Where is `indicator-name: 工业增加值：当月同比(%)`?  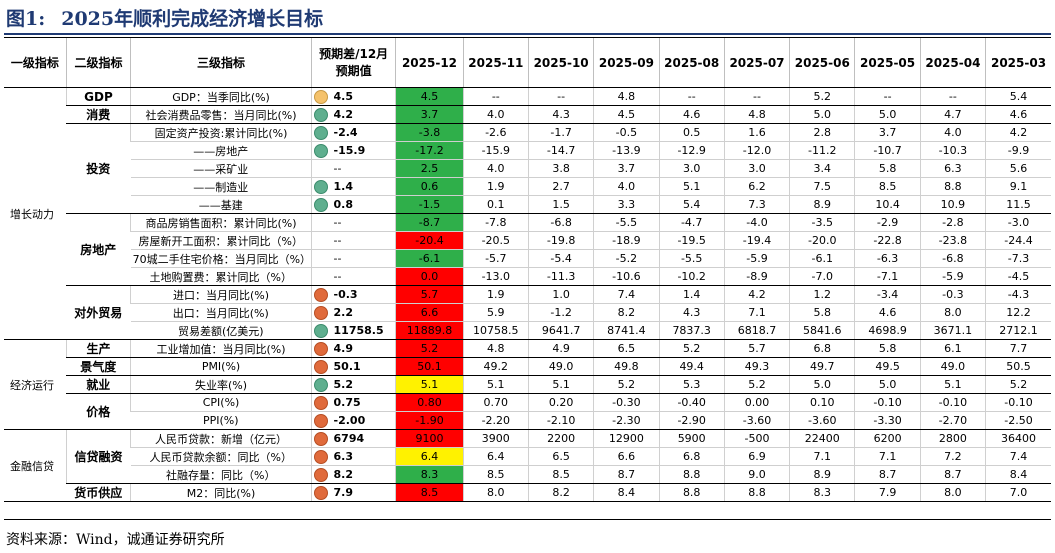
indicator-name: 工业增加值：当月同比(%) is located at coordinates (221, 348).